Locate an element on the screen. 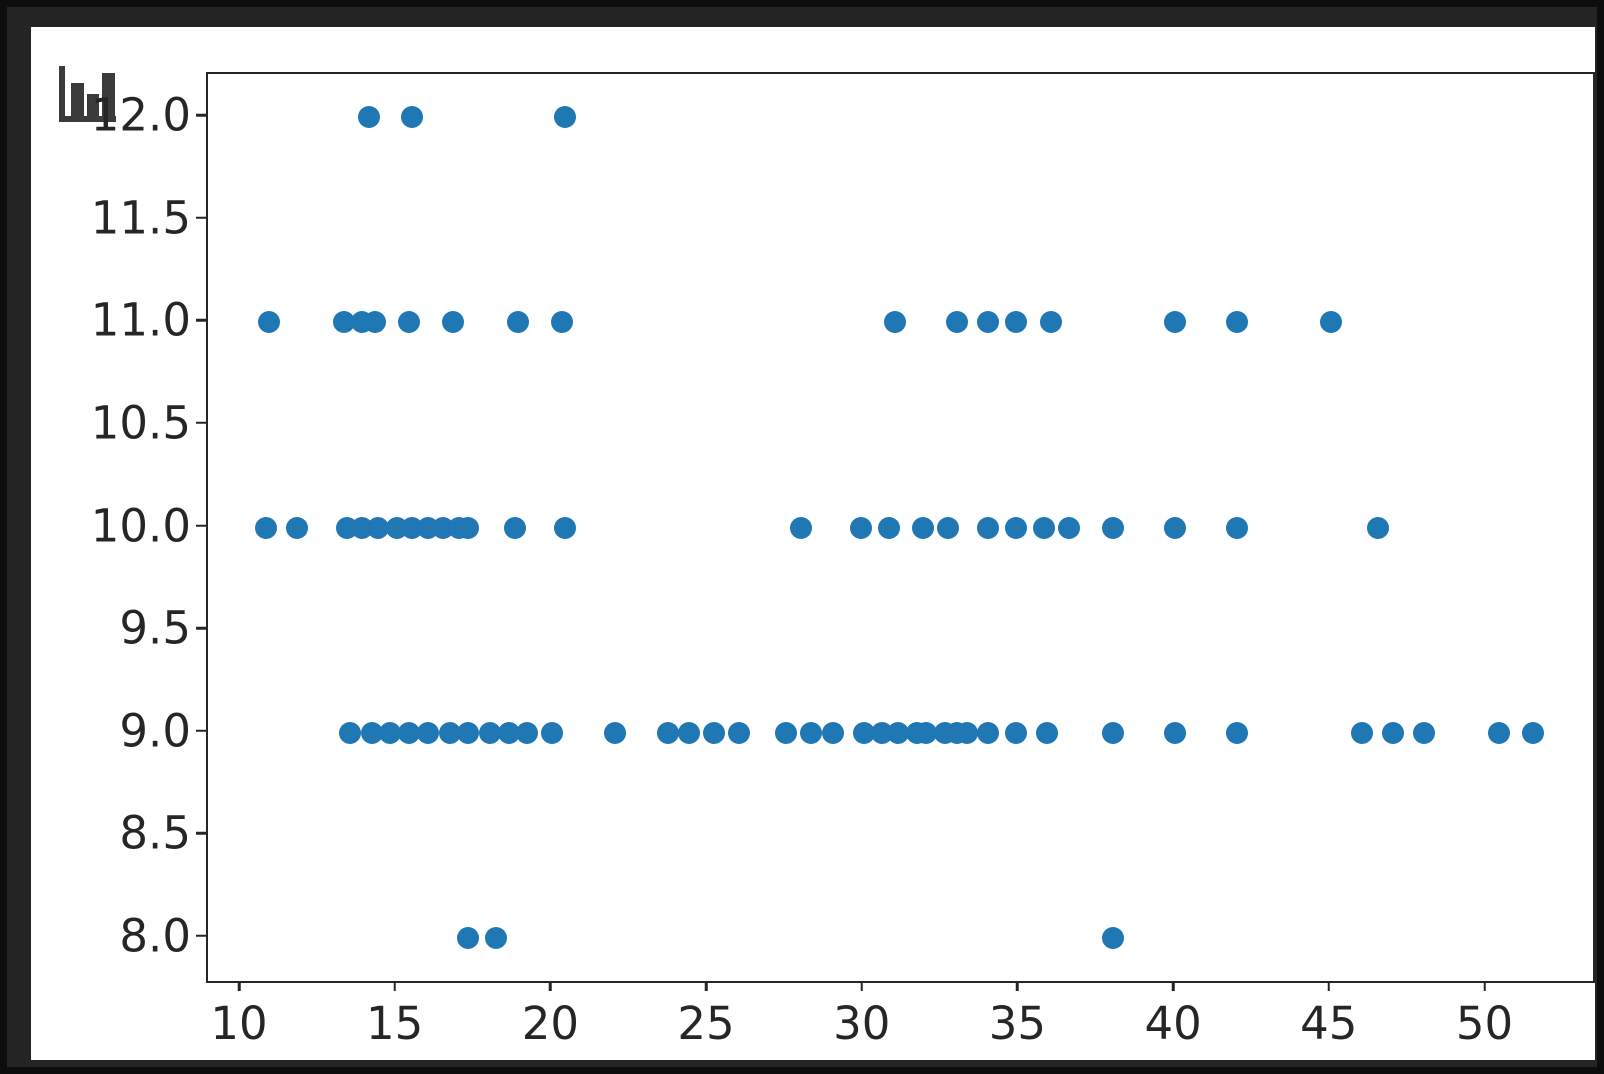 The width and height of the screenshot is (1604, 1074). y-axis-tick-label: 8.5 is located at coordinates (155, 833).